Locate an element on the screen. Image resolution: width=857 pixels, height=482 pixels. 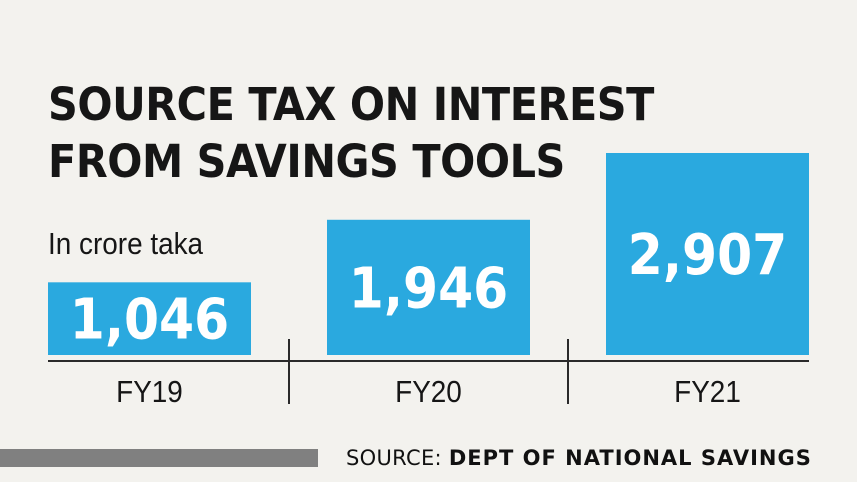
data-label-fy20: 1,946 is located at coordinates (428, 288).